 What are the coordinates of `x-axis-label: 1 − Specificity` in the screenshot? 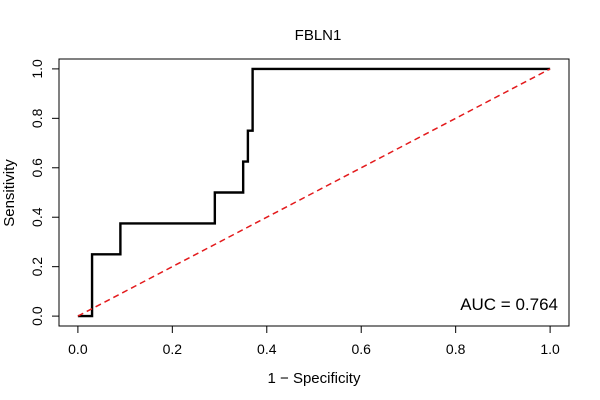 It's located at (314, 378).